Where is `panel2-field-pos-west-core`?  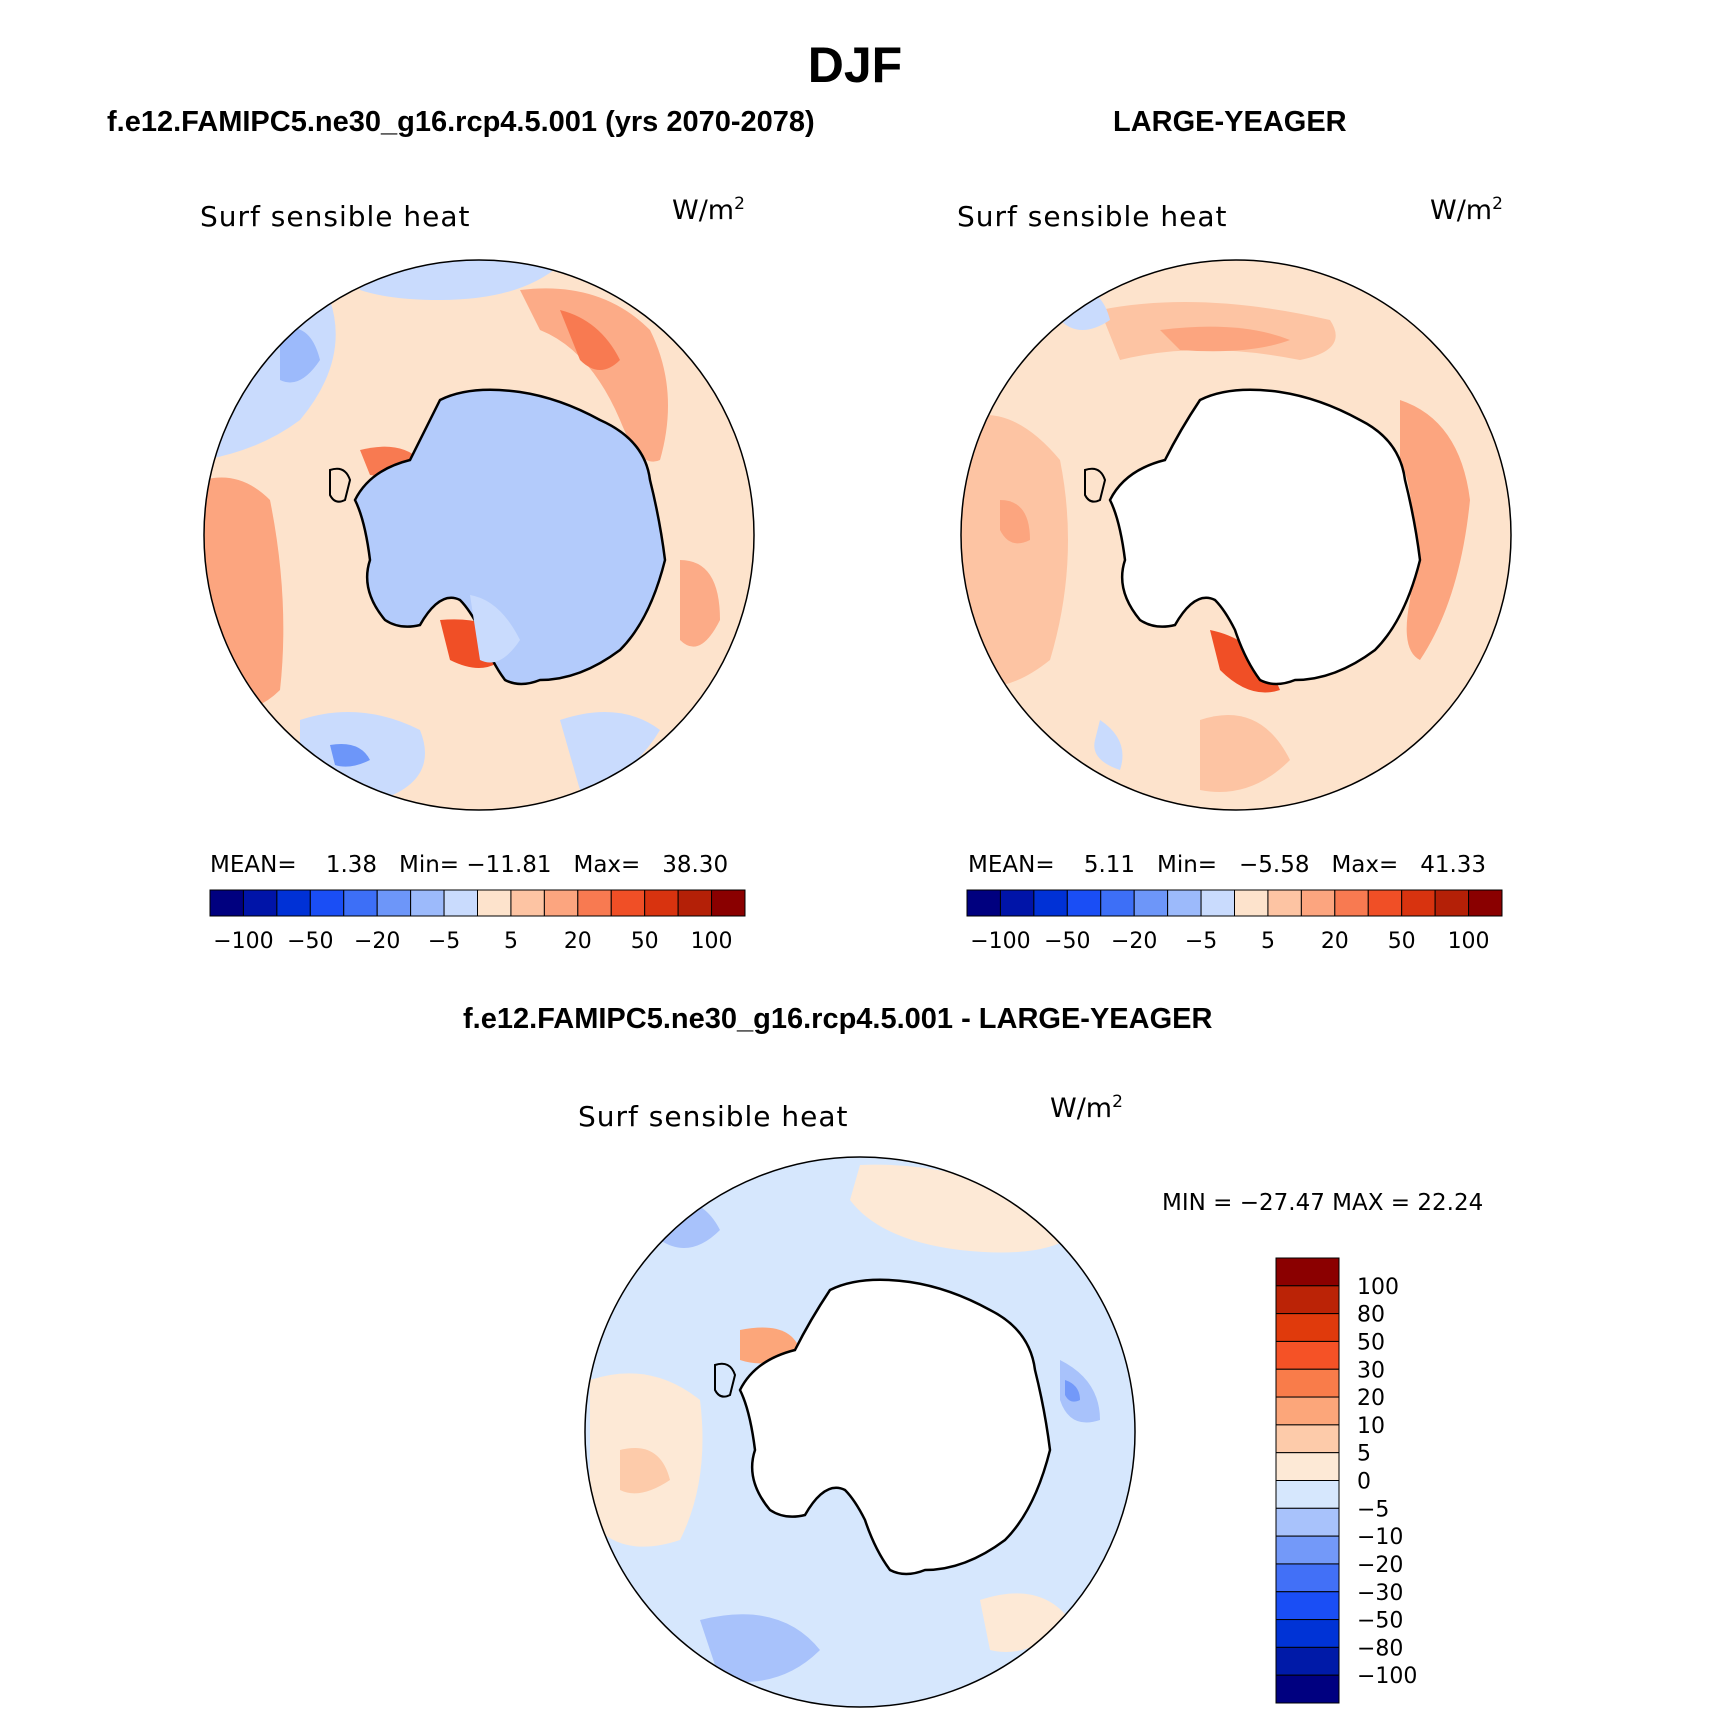 panel2-field-pos-west-core is located at coordinates (1015, 522).